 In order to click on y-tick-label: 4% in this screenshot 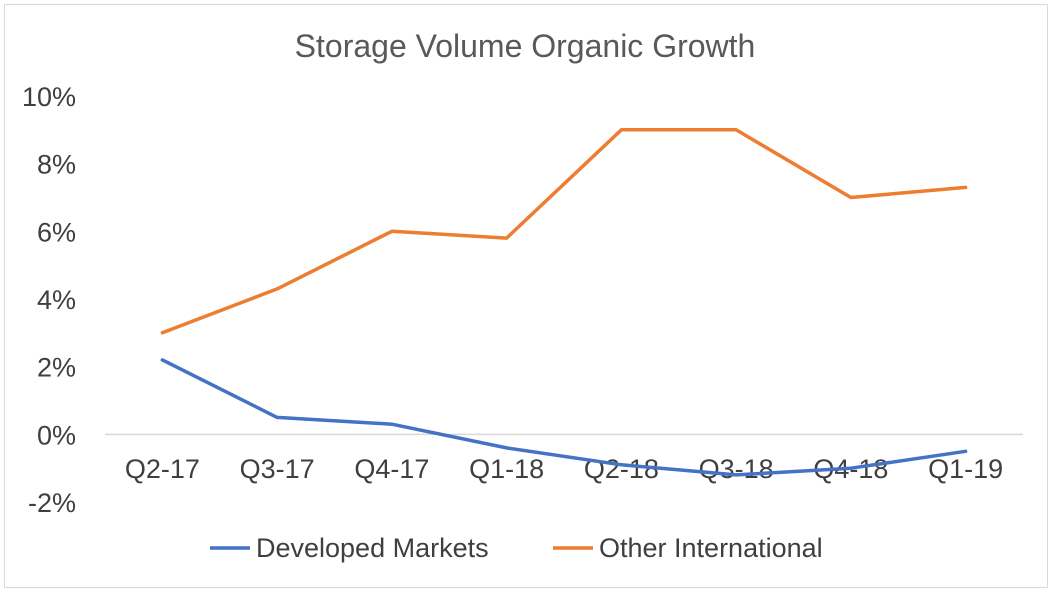, I will do `click(56, 300)`.